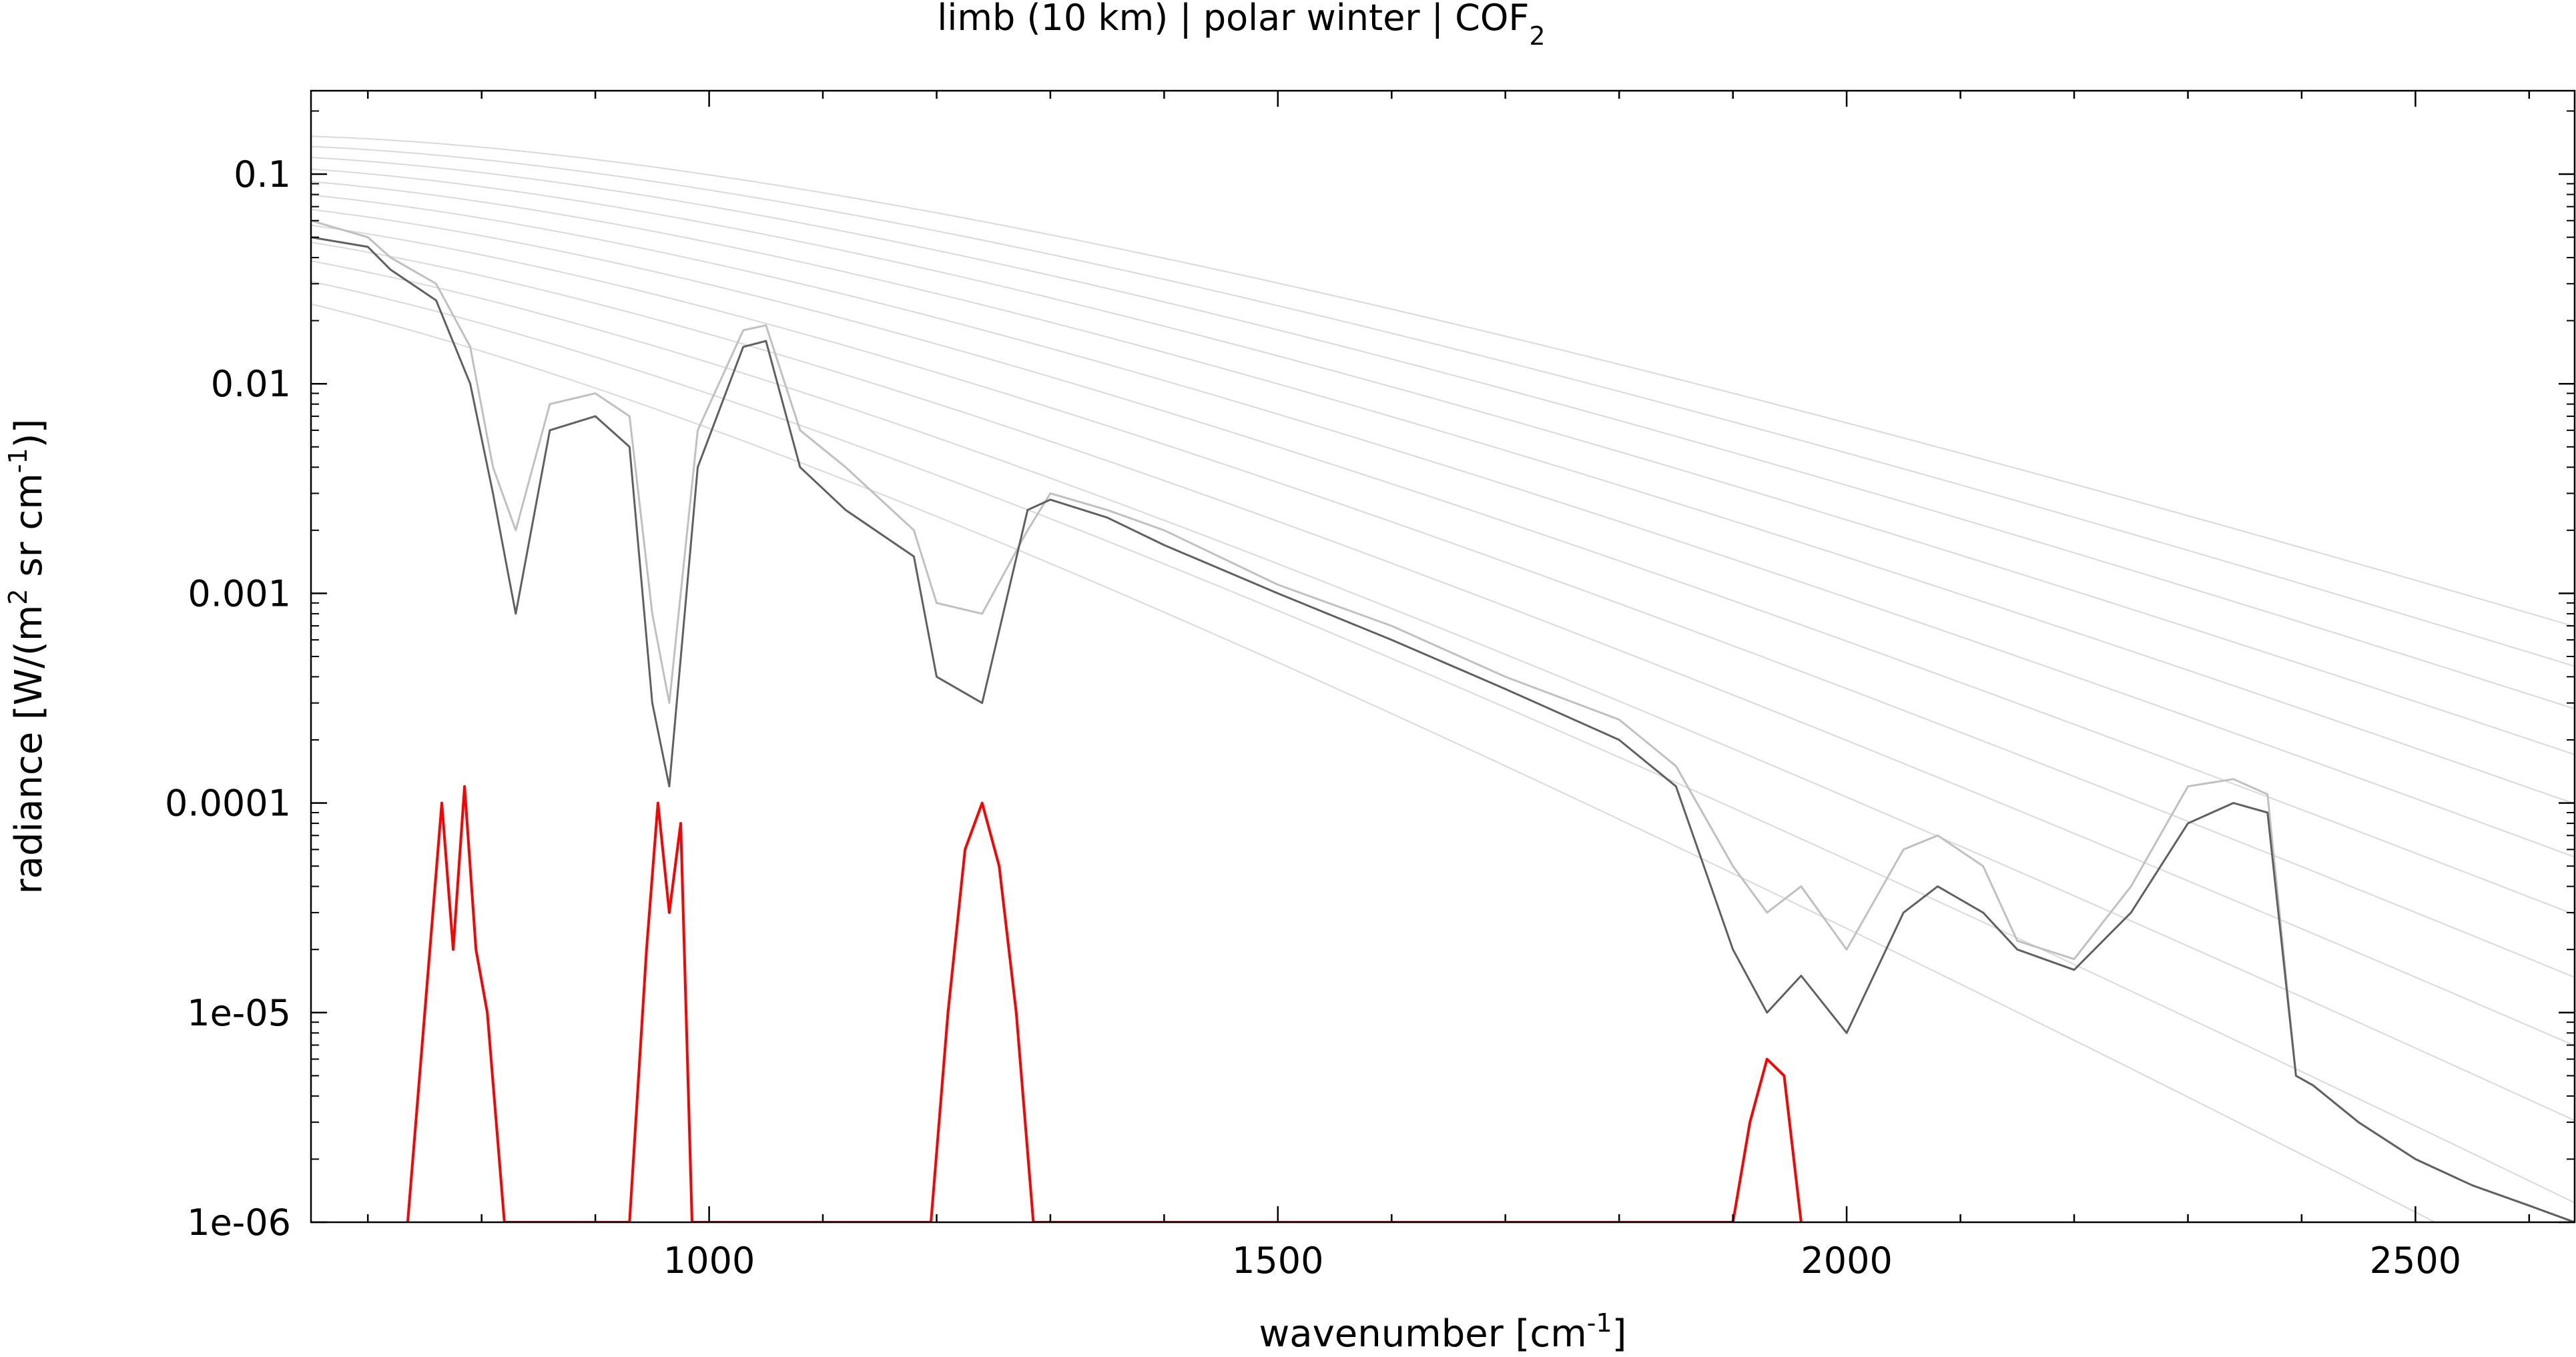  I want to click on y-tick-label: 0.01, so click(251, 384).